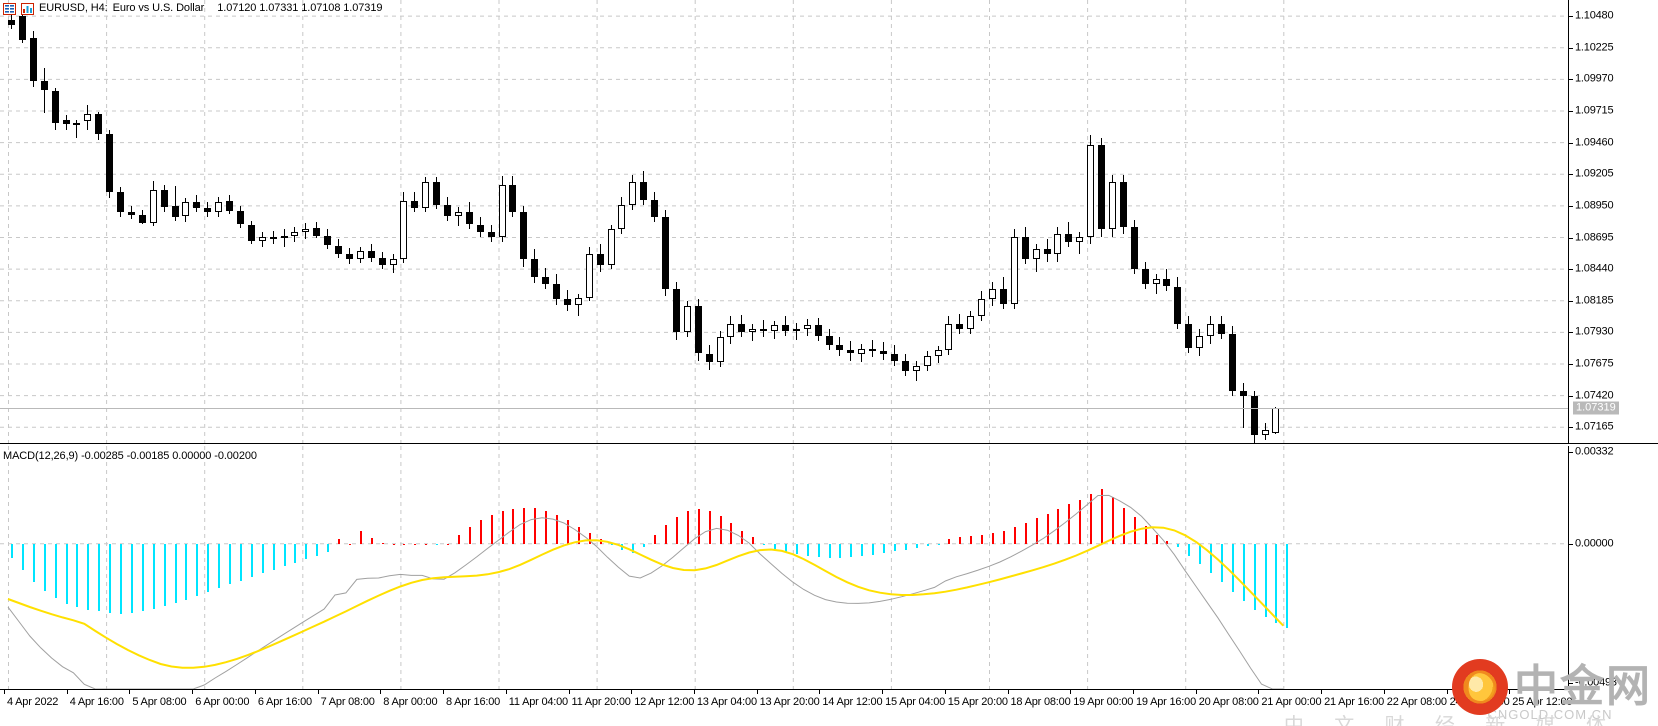  What do you see at coordinates (1103, 702) in the screenshot?
I see `time-tick-label: 19 Apr 00:00` at bounding box center [1103, 702].